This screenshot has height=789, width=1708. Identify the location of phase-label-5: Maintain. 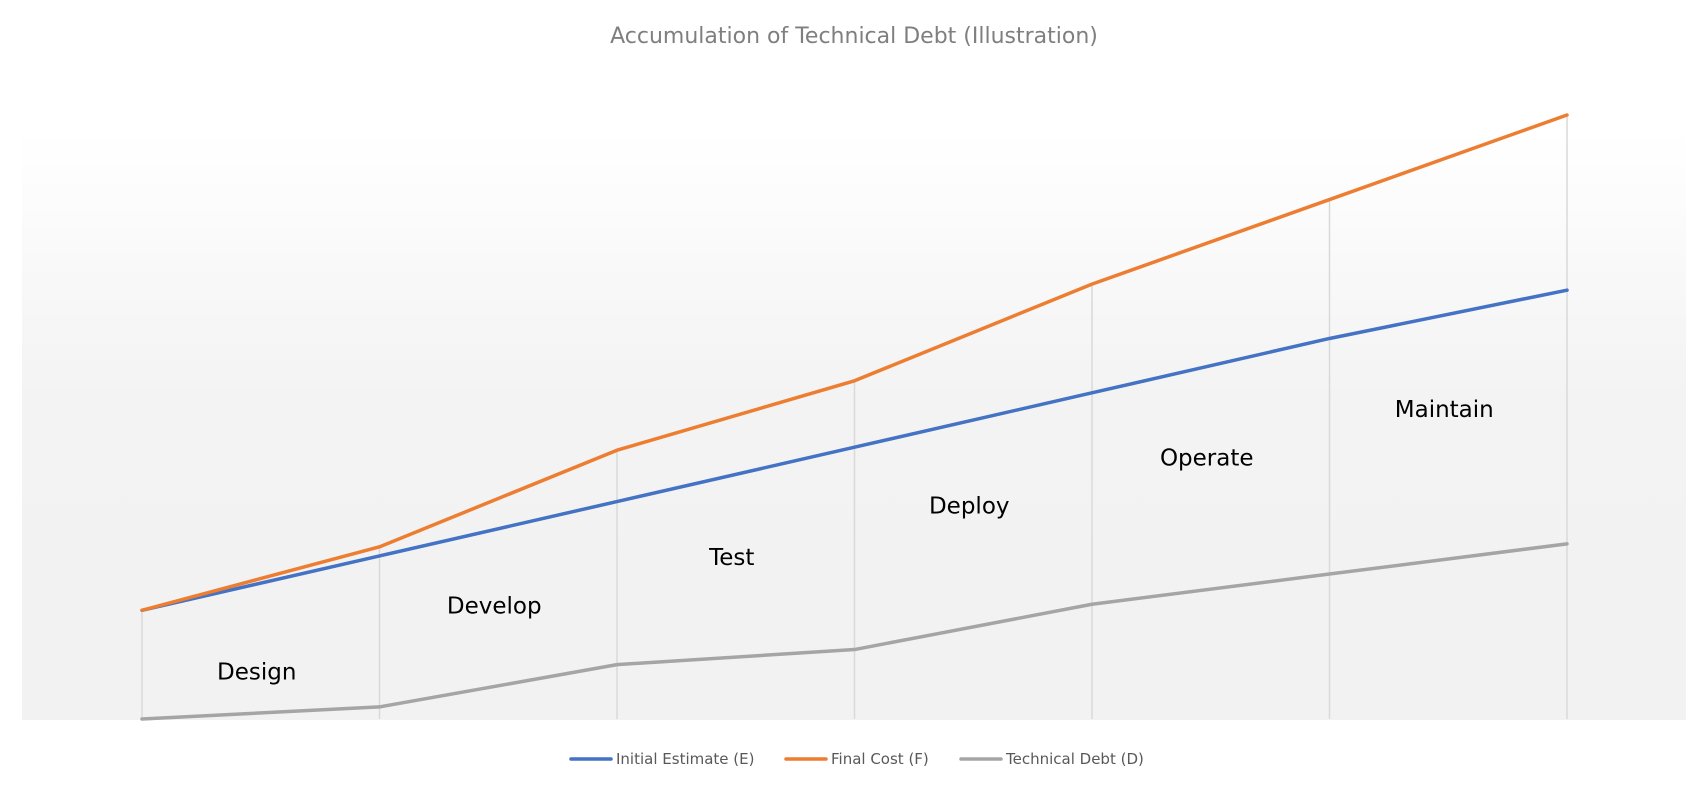
(1444, 410).